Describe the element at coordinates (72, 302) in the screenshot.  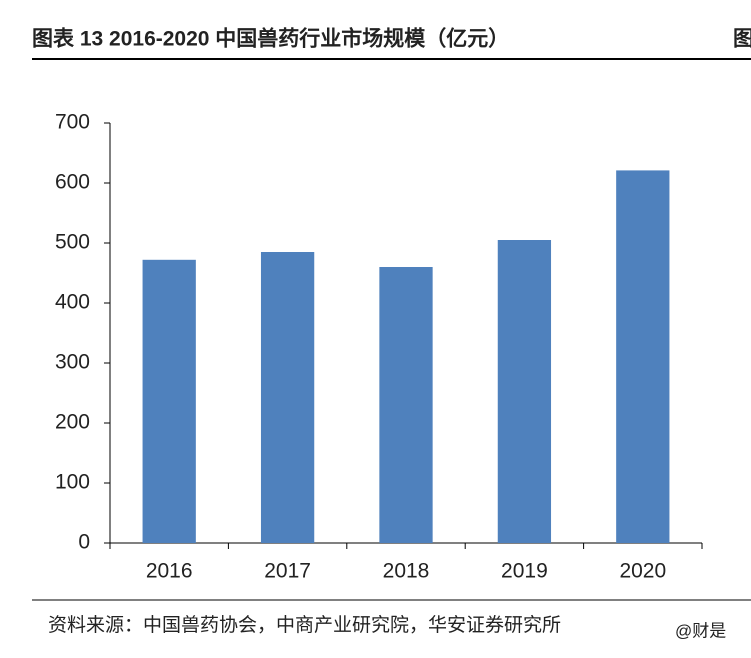
I see `y-tick-label: 400` at that location.